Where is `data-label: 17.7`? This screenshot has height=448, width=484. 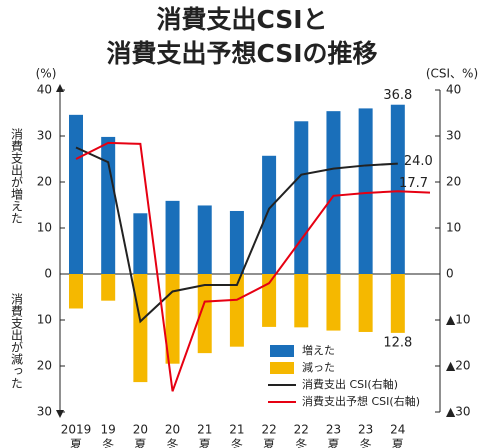
data-label: 17.7 is located at coordinates (413, 183).